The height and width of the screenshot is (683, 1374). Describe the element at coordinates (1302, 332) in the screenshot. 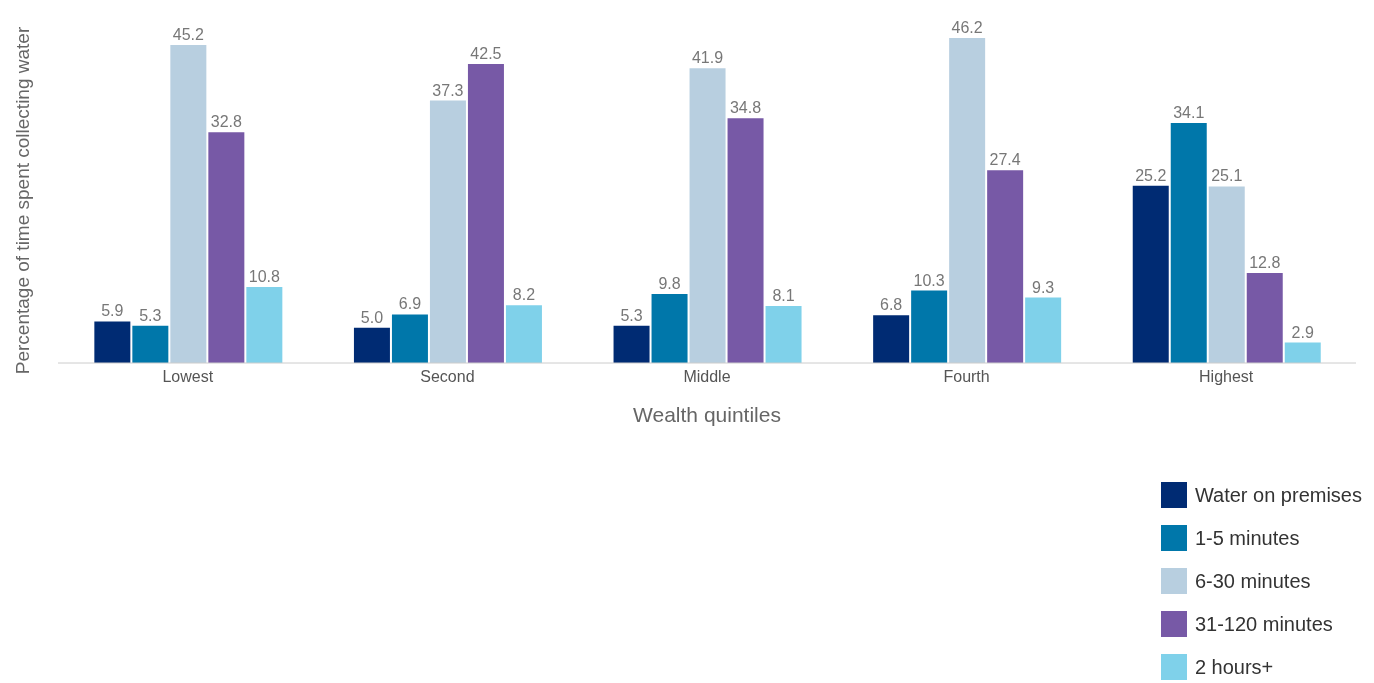

I see `data-label: 2.9` at that location.